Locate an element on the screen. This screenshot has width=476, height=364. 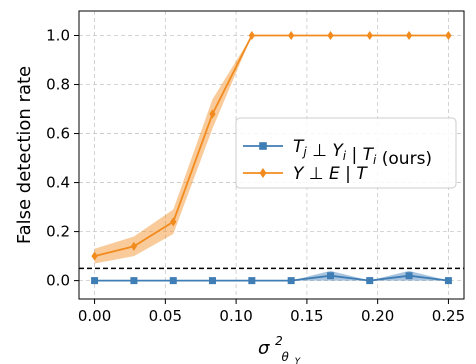
legend: Tj ⊥ Yi | Ti (ours)Y ⊥ E | T is located at coordinates (346, 153).